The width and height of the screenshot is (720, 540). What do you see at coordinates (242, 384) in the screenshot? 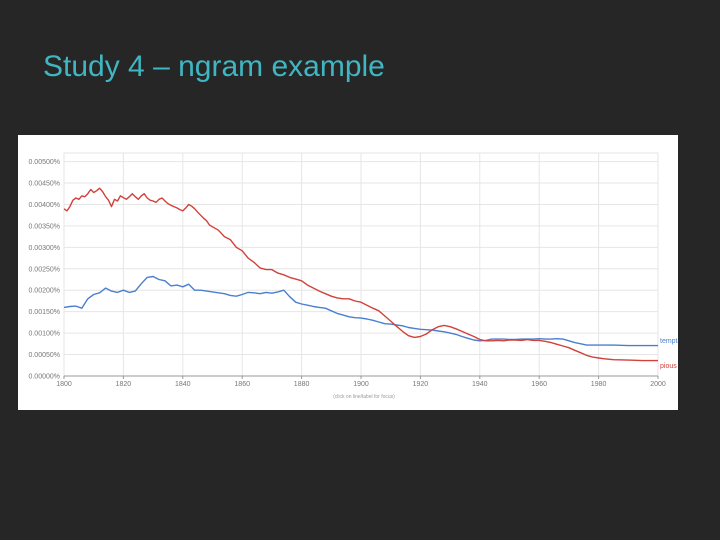
I see `x-tick-label: 1860` at bounding box center [242, 384].